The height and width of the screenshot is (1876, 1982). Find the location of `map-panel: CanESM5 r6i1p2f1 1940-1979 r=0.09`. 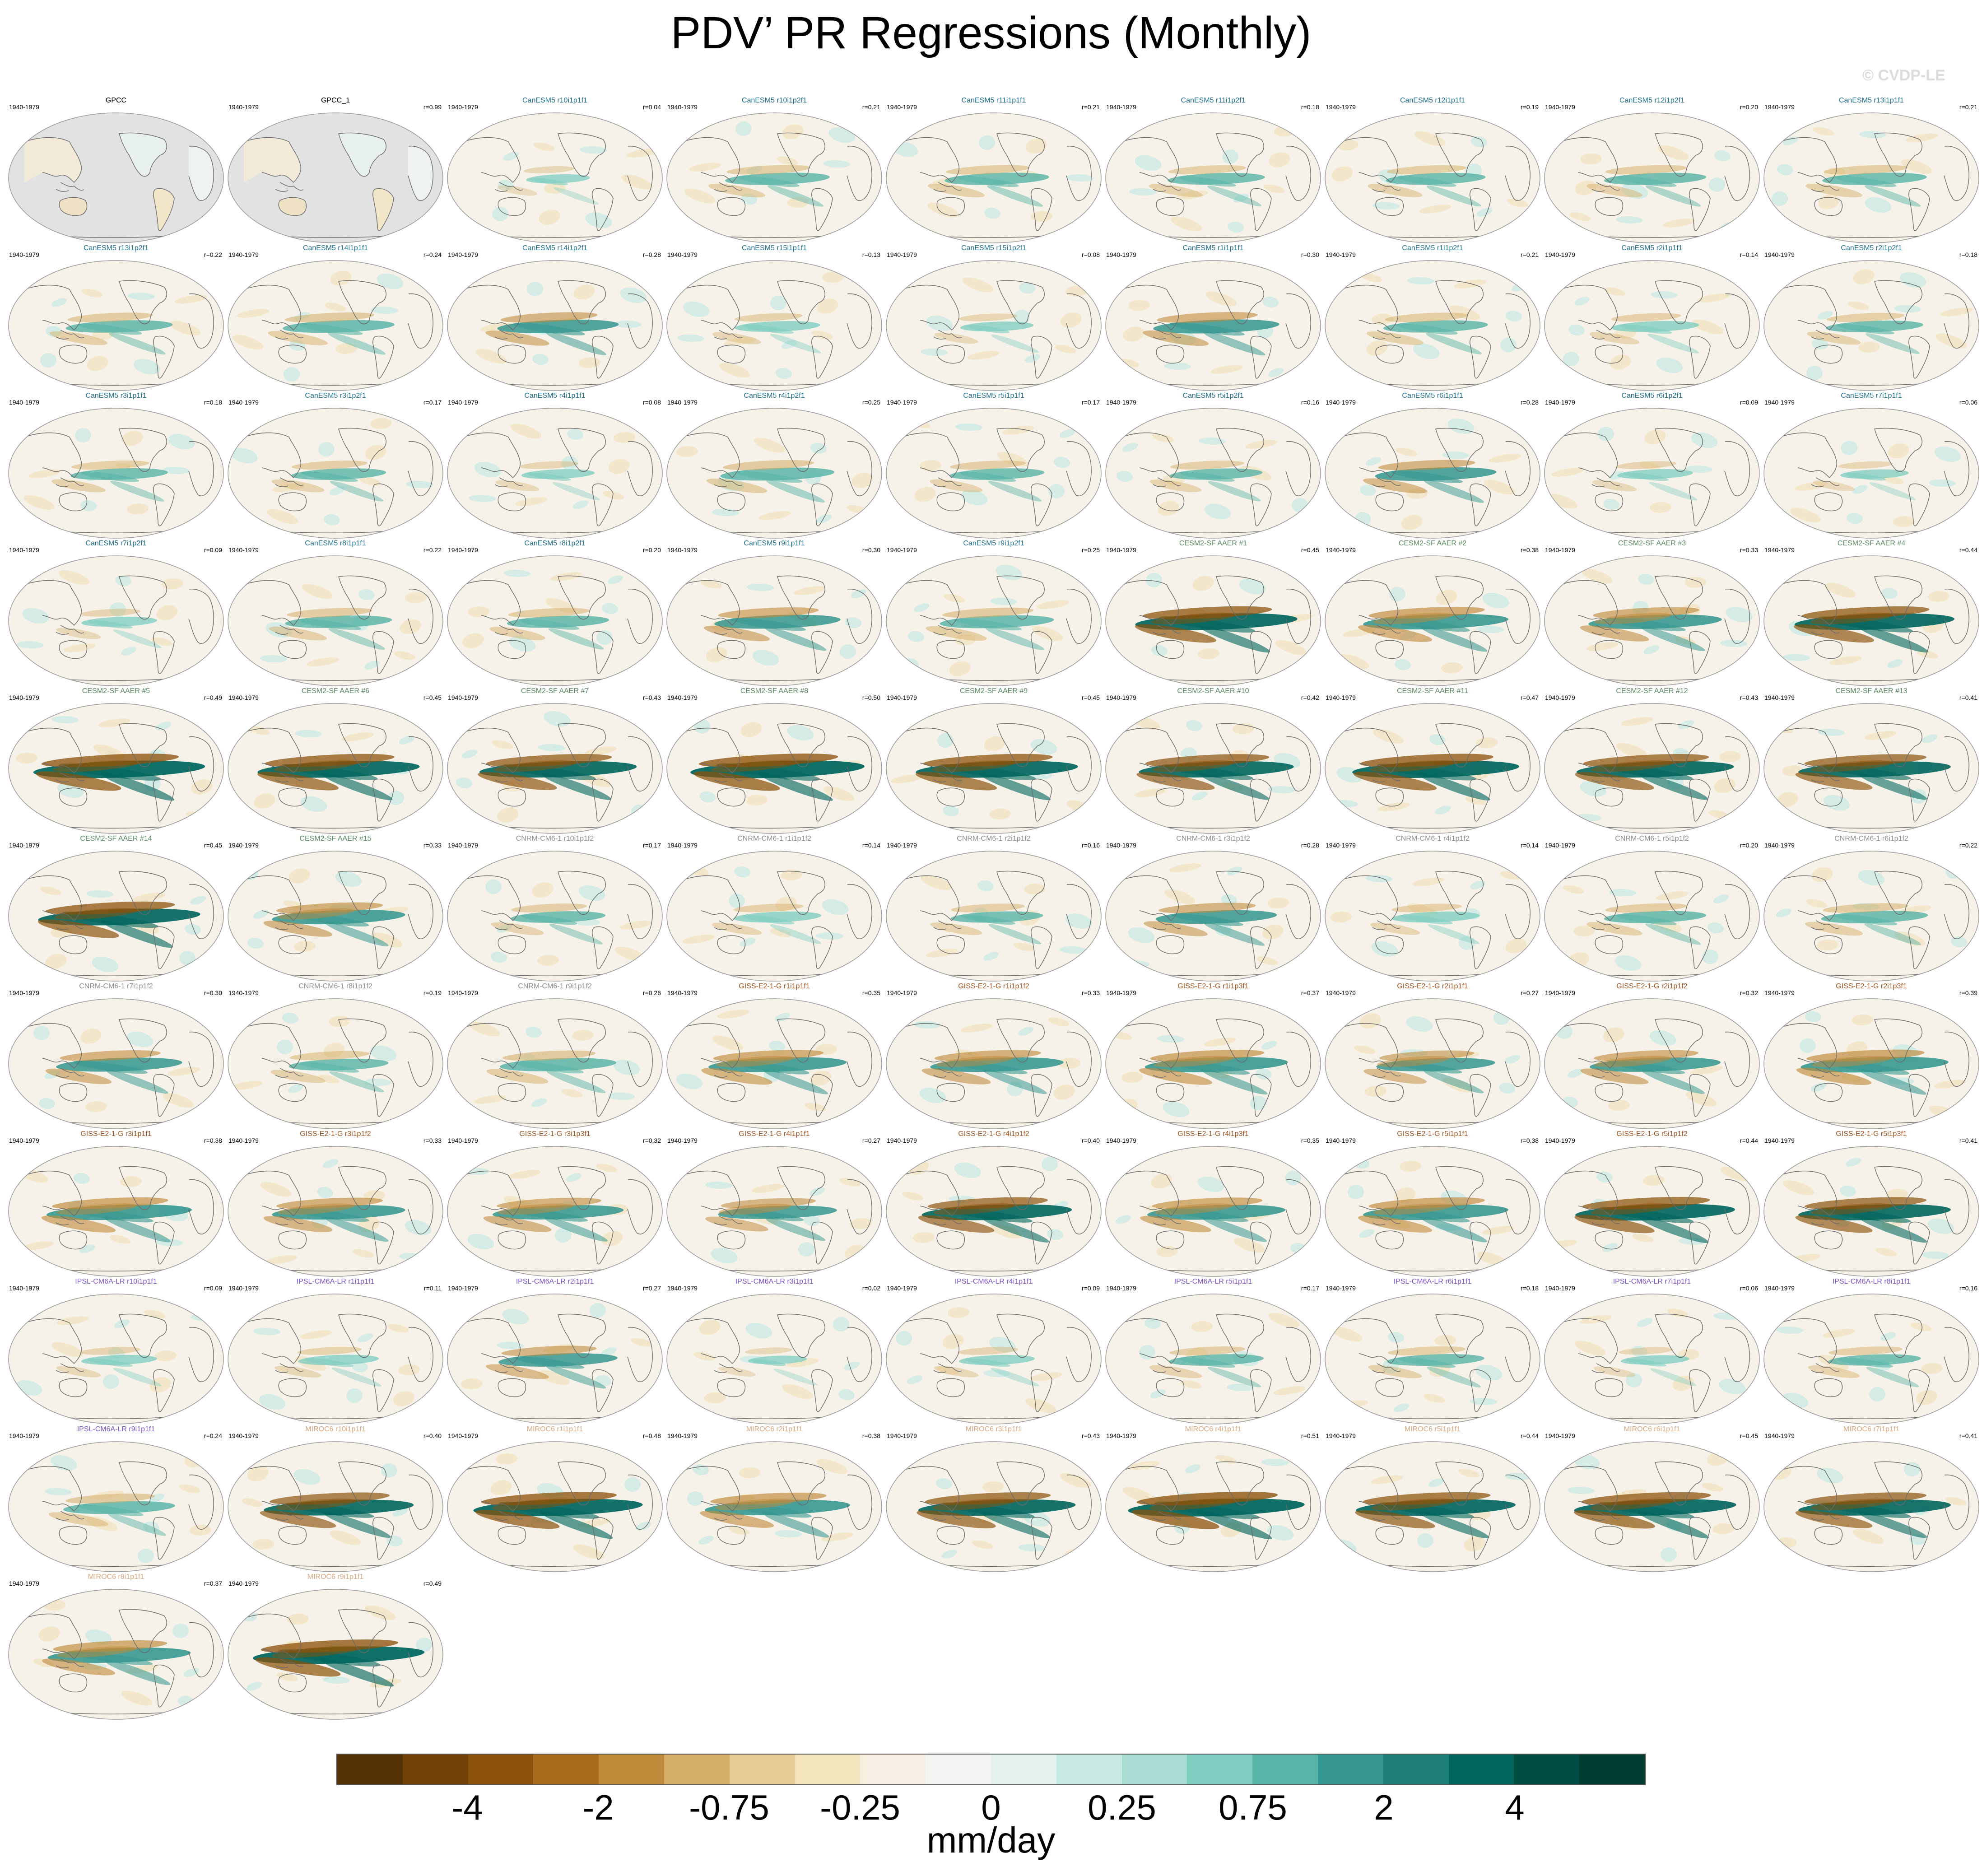

map-panel: CanESM5 r6i1p2f1 1940-1979 r=0.09 is located at coordinates (1652, 468).